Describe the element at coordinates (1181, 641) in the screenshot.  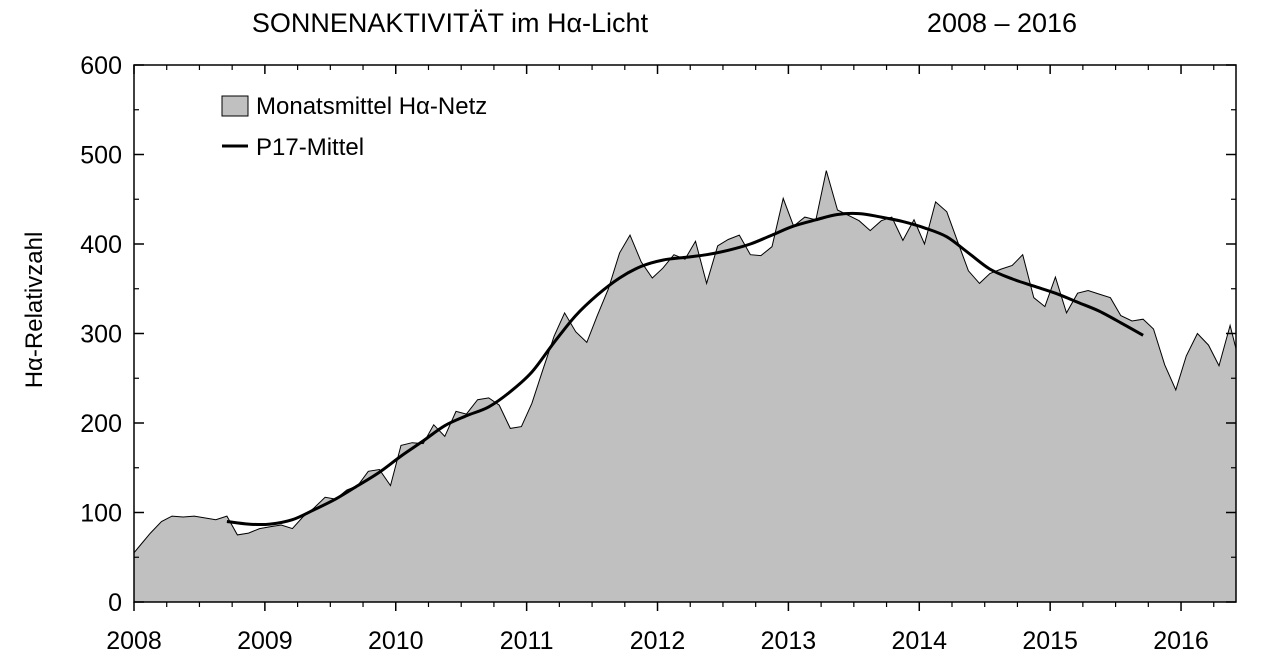
I see `x-tick-label: 2016` at that location.